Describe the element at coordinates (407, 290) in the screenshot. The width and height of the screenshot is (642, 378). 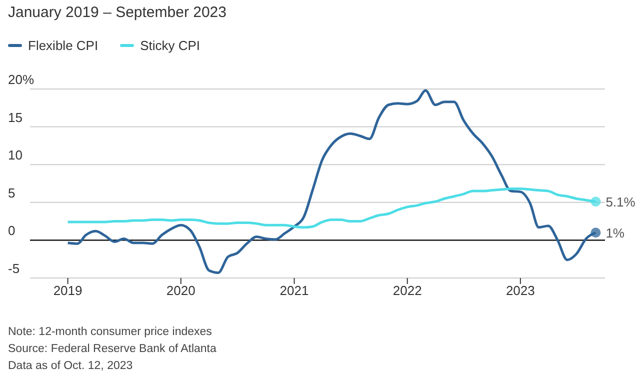
I see `x-tick-label: 2022` at that location.